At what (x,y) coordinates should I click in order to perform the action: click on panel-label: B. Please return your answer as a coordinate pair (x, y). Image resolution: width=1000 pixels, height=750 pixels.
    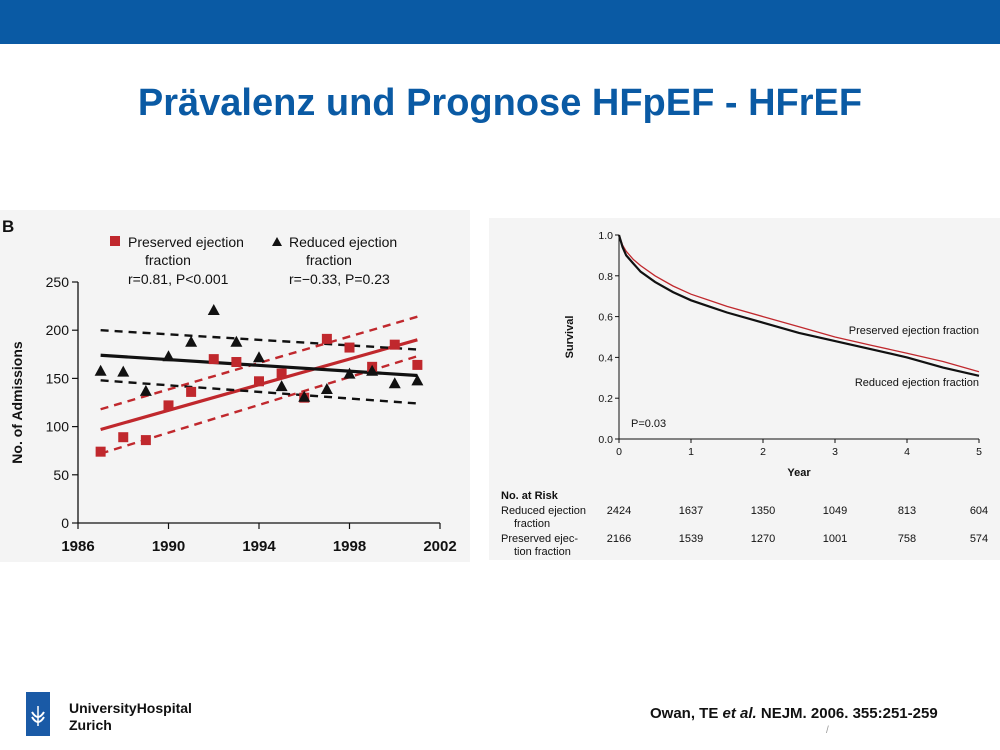
    Looking at the image, I should click on (8, 226).